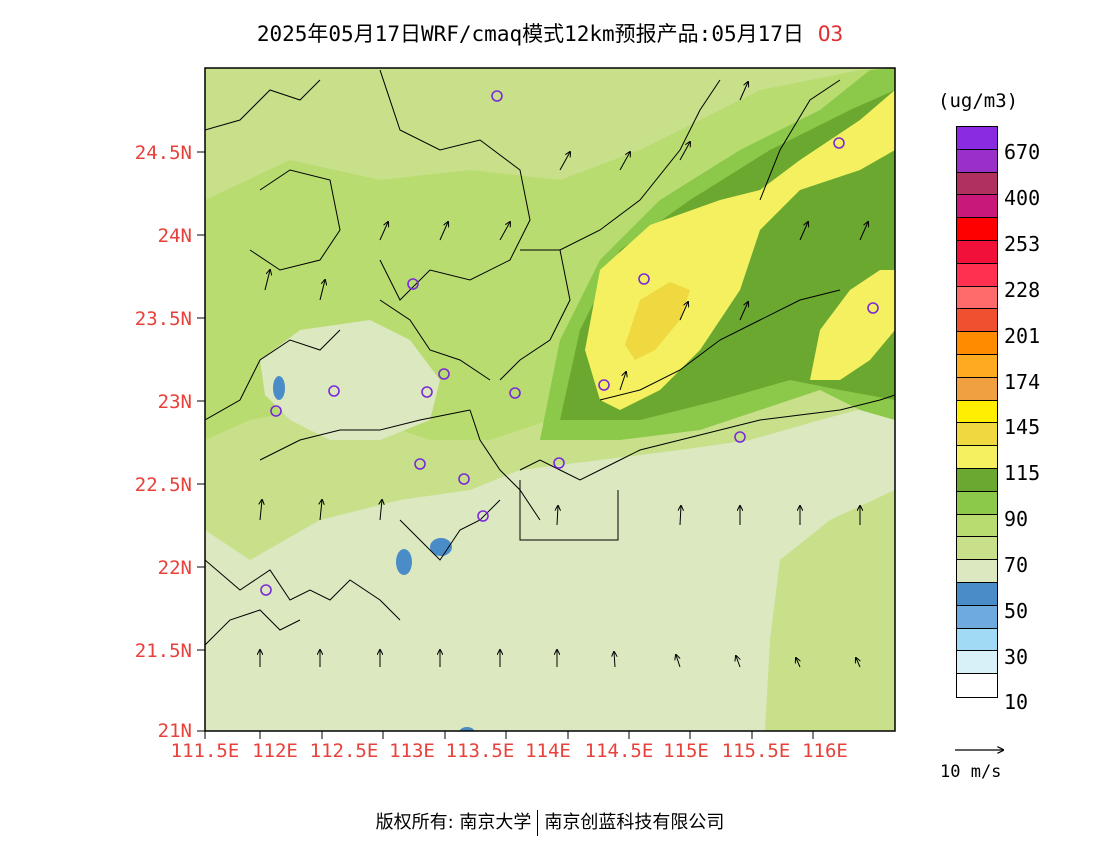 The height and width of the screenshot is (850, 1100). Describe the element at coordinates (634, 822) in the screenshot. I see `footer-company: 南京创蓝科技有限公司` at that location.